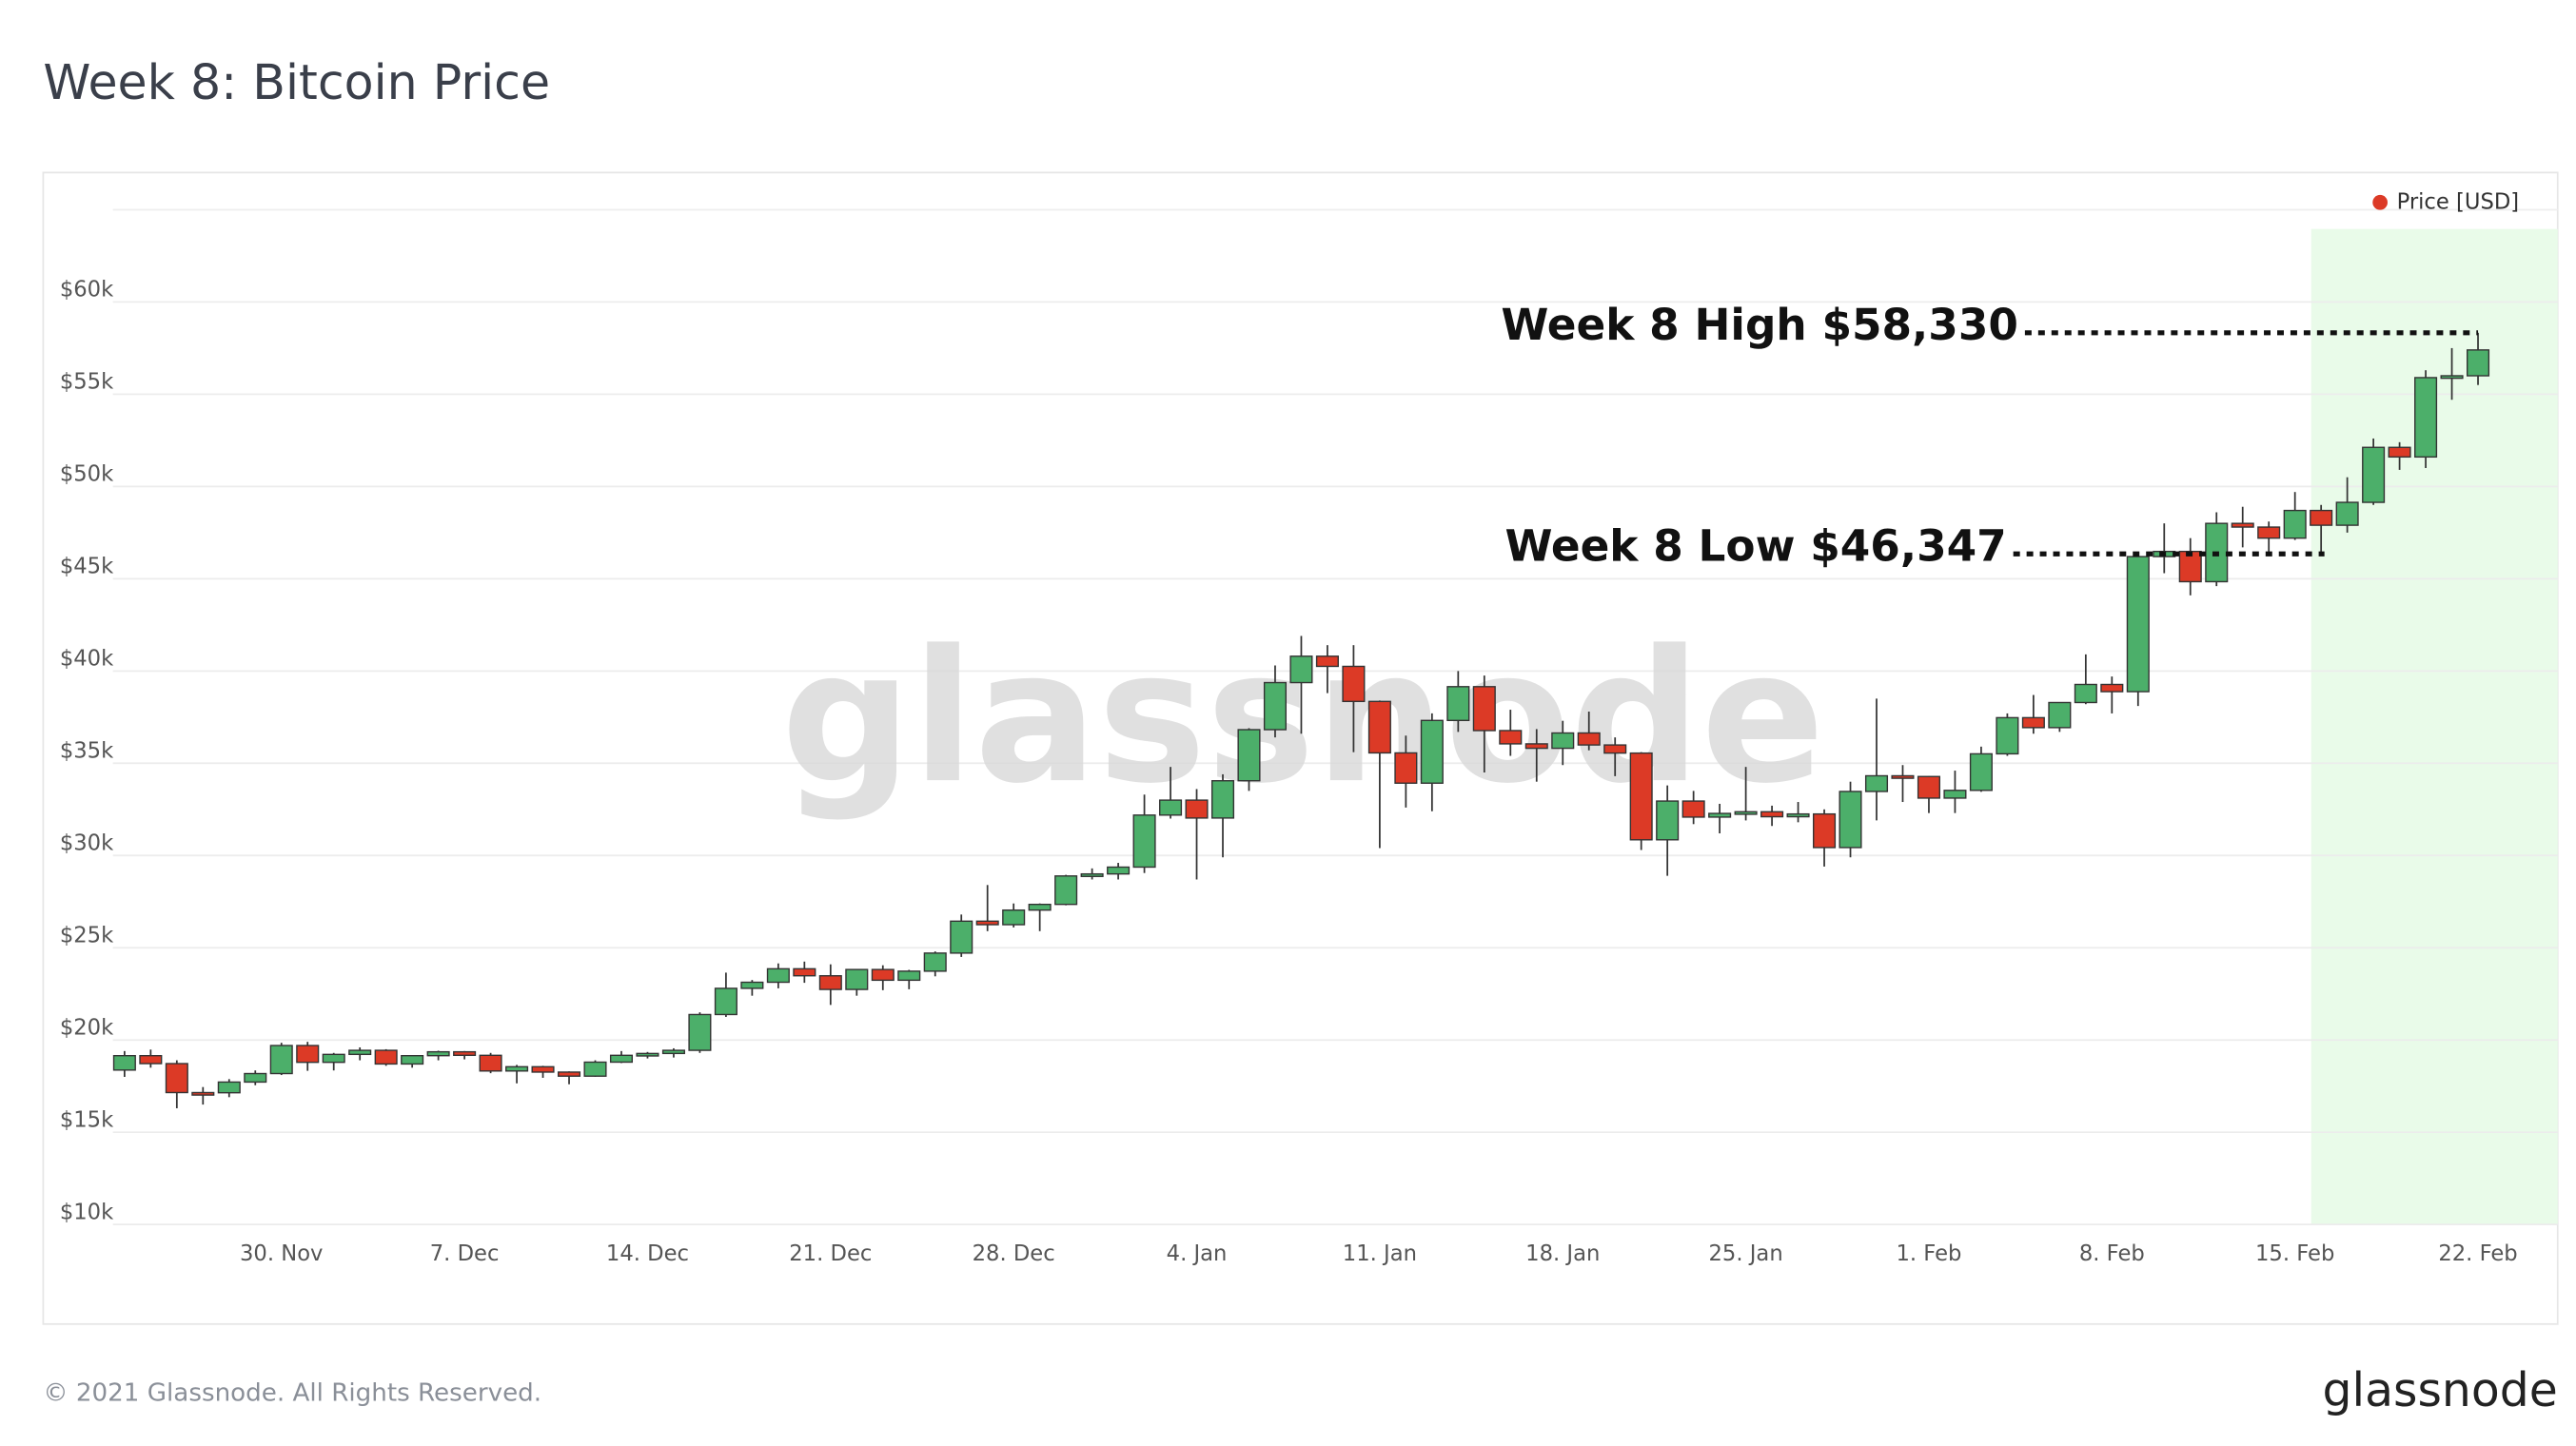  Describe the element at coordinates (87, 1212) in the screenshot. I see `y-tick-label: $10k` at that location.